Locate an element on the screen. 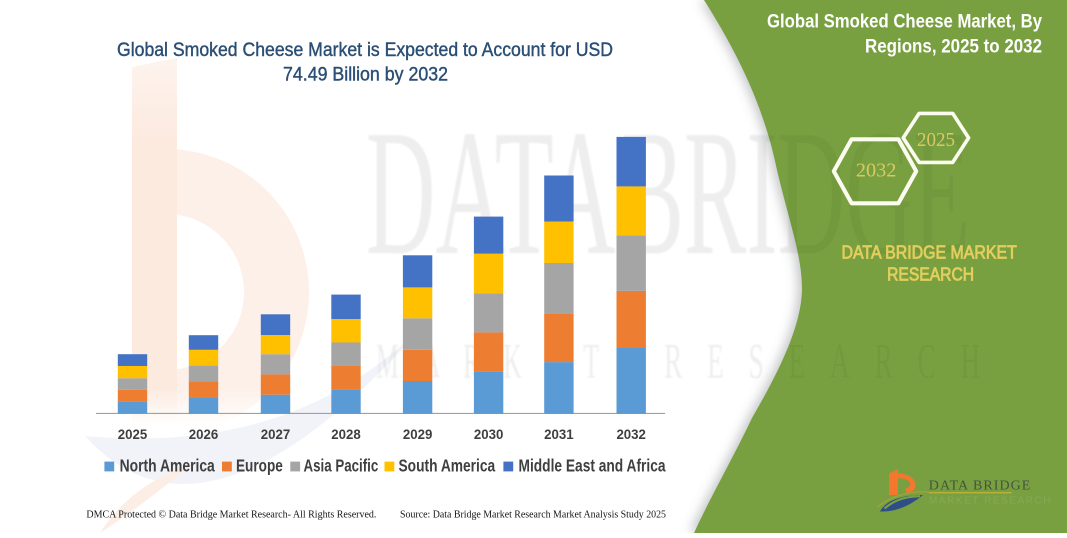 This screenshot has height=538, width=1067. svg-text: MARKET RESEARCH is located at coordinates (990, 501).